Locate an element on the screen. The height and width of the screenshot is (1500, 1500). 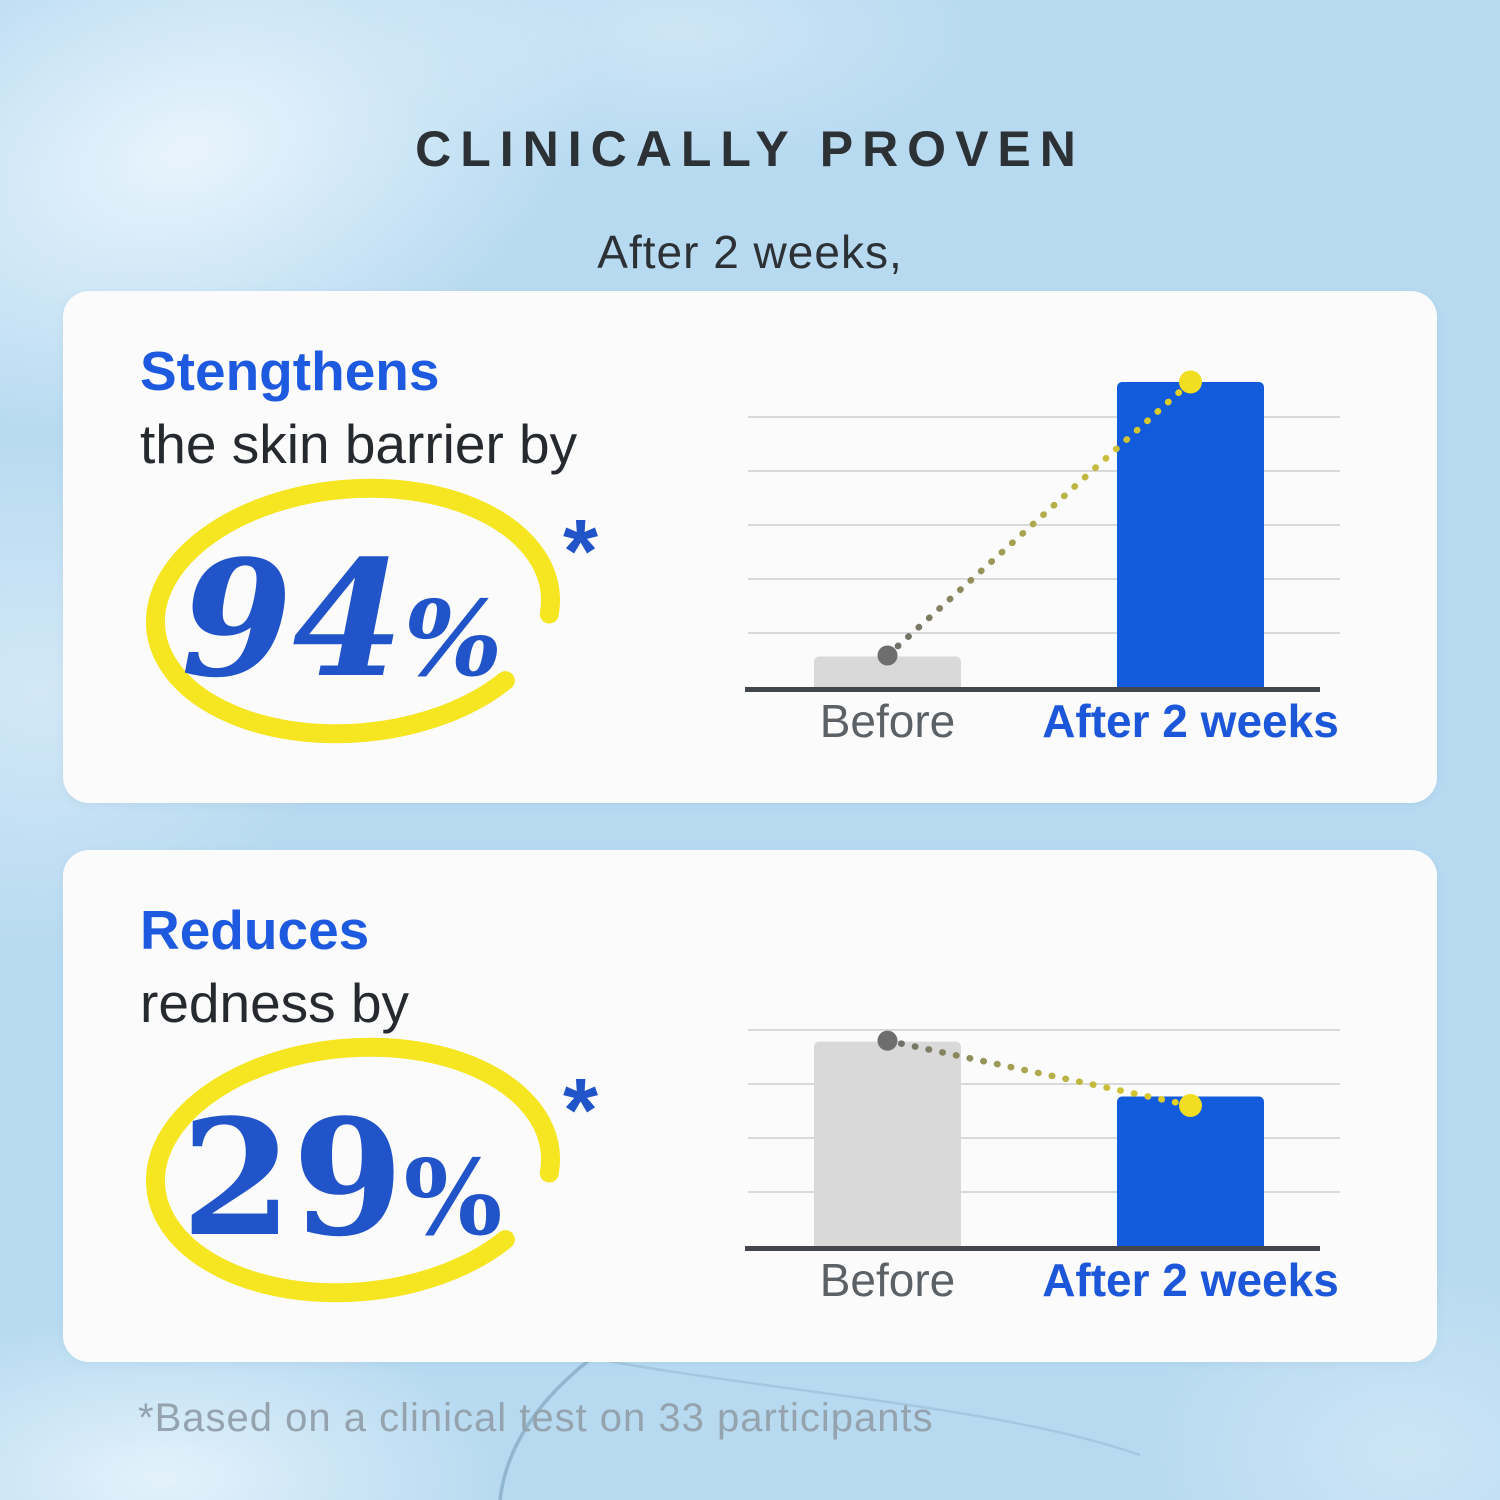
headline-rest: the skin barrier by is located at coordinates (359, 444).